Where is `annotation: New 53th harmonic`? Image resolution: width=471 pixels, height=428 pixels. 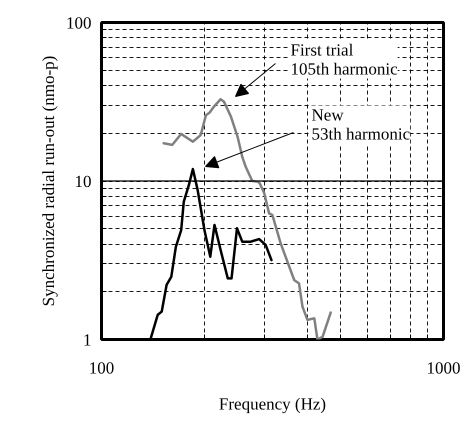 annotation: New 53th harmonic is located at coordinates (361, 125).